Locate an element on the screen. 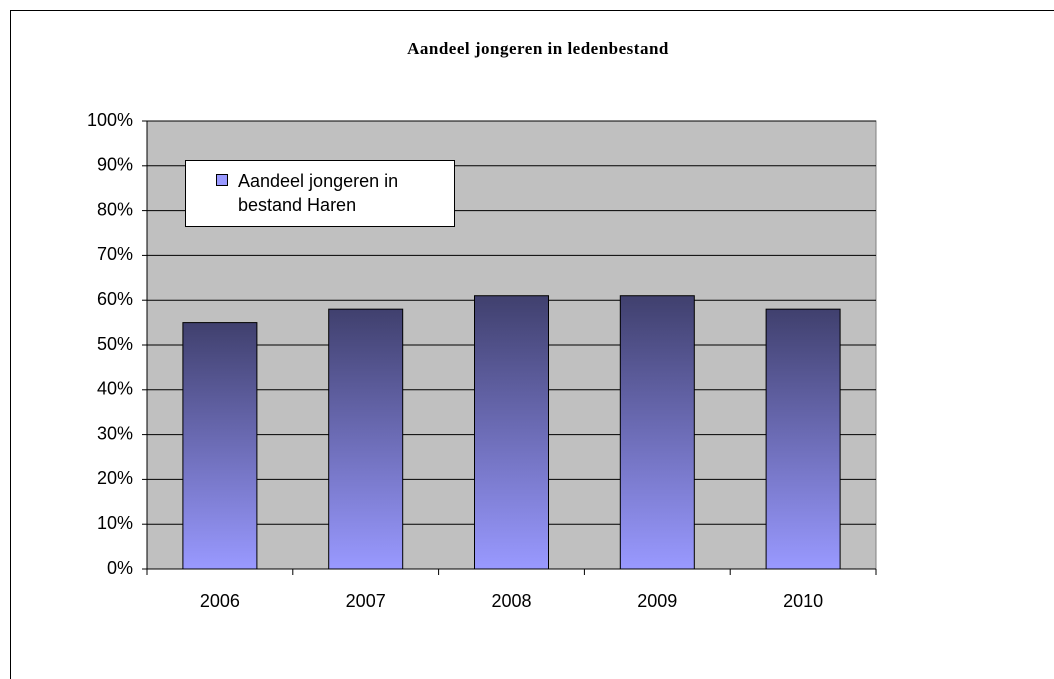 The height and width of the screenshot is (679, 1054). chart-title: Aandeel jongeren in ledenbestand is located at coordinates (538, 48).